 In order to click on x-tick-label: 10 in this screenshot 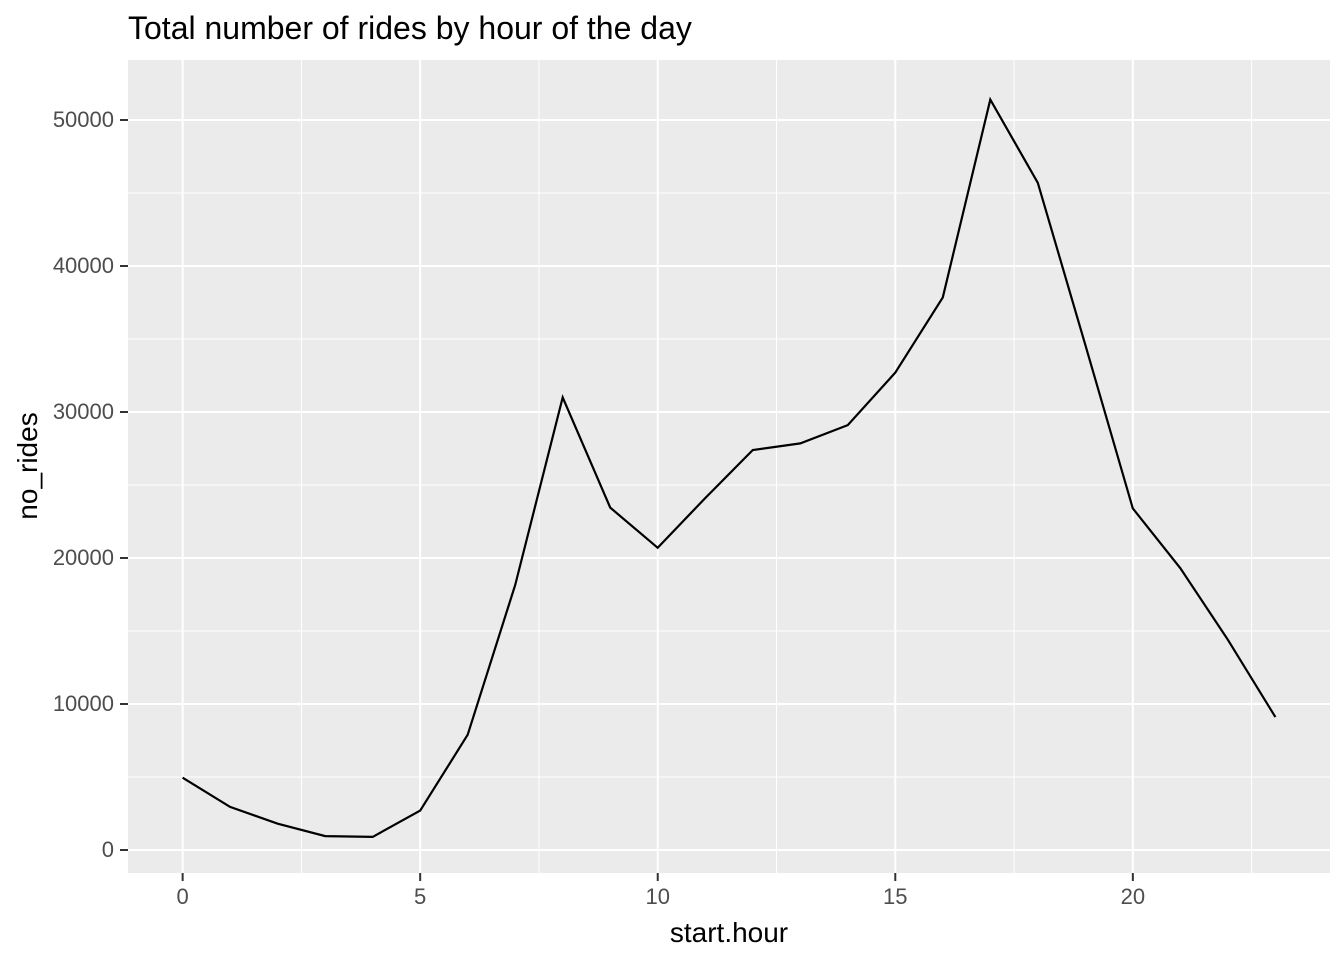, I will do `click(657, 896)`.